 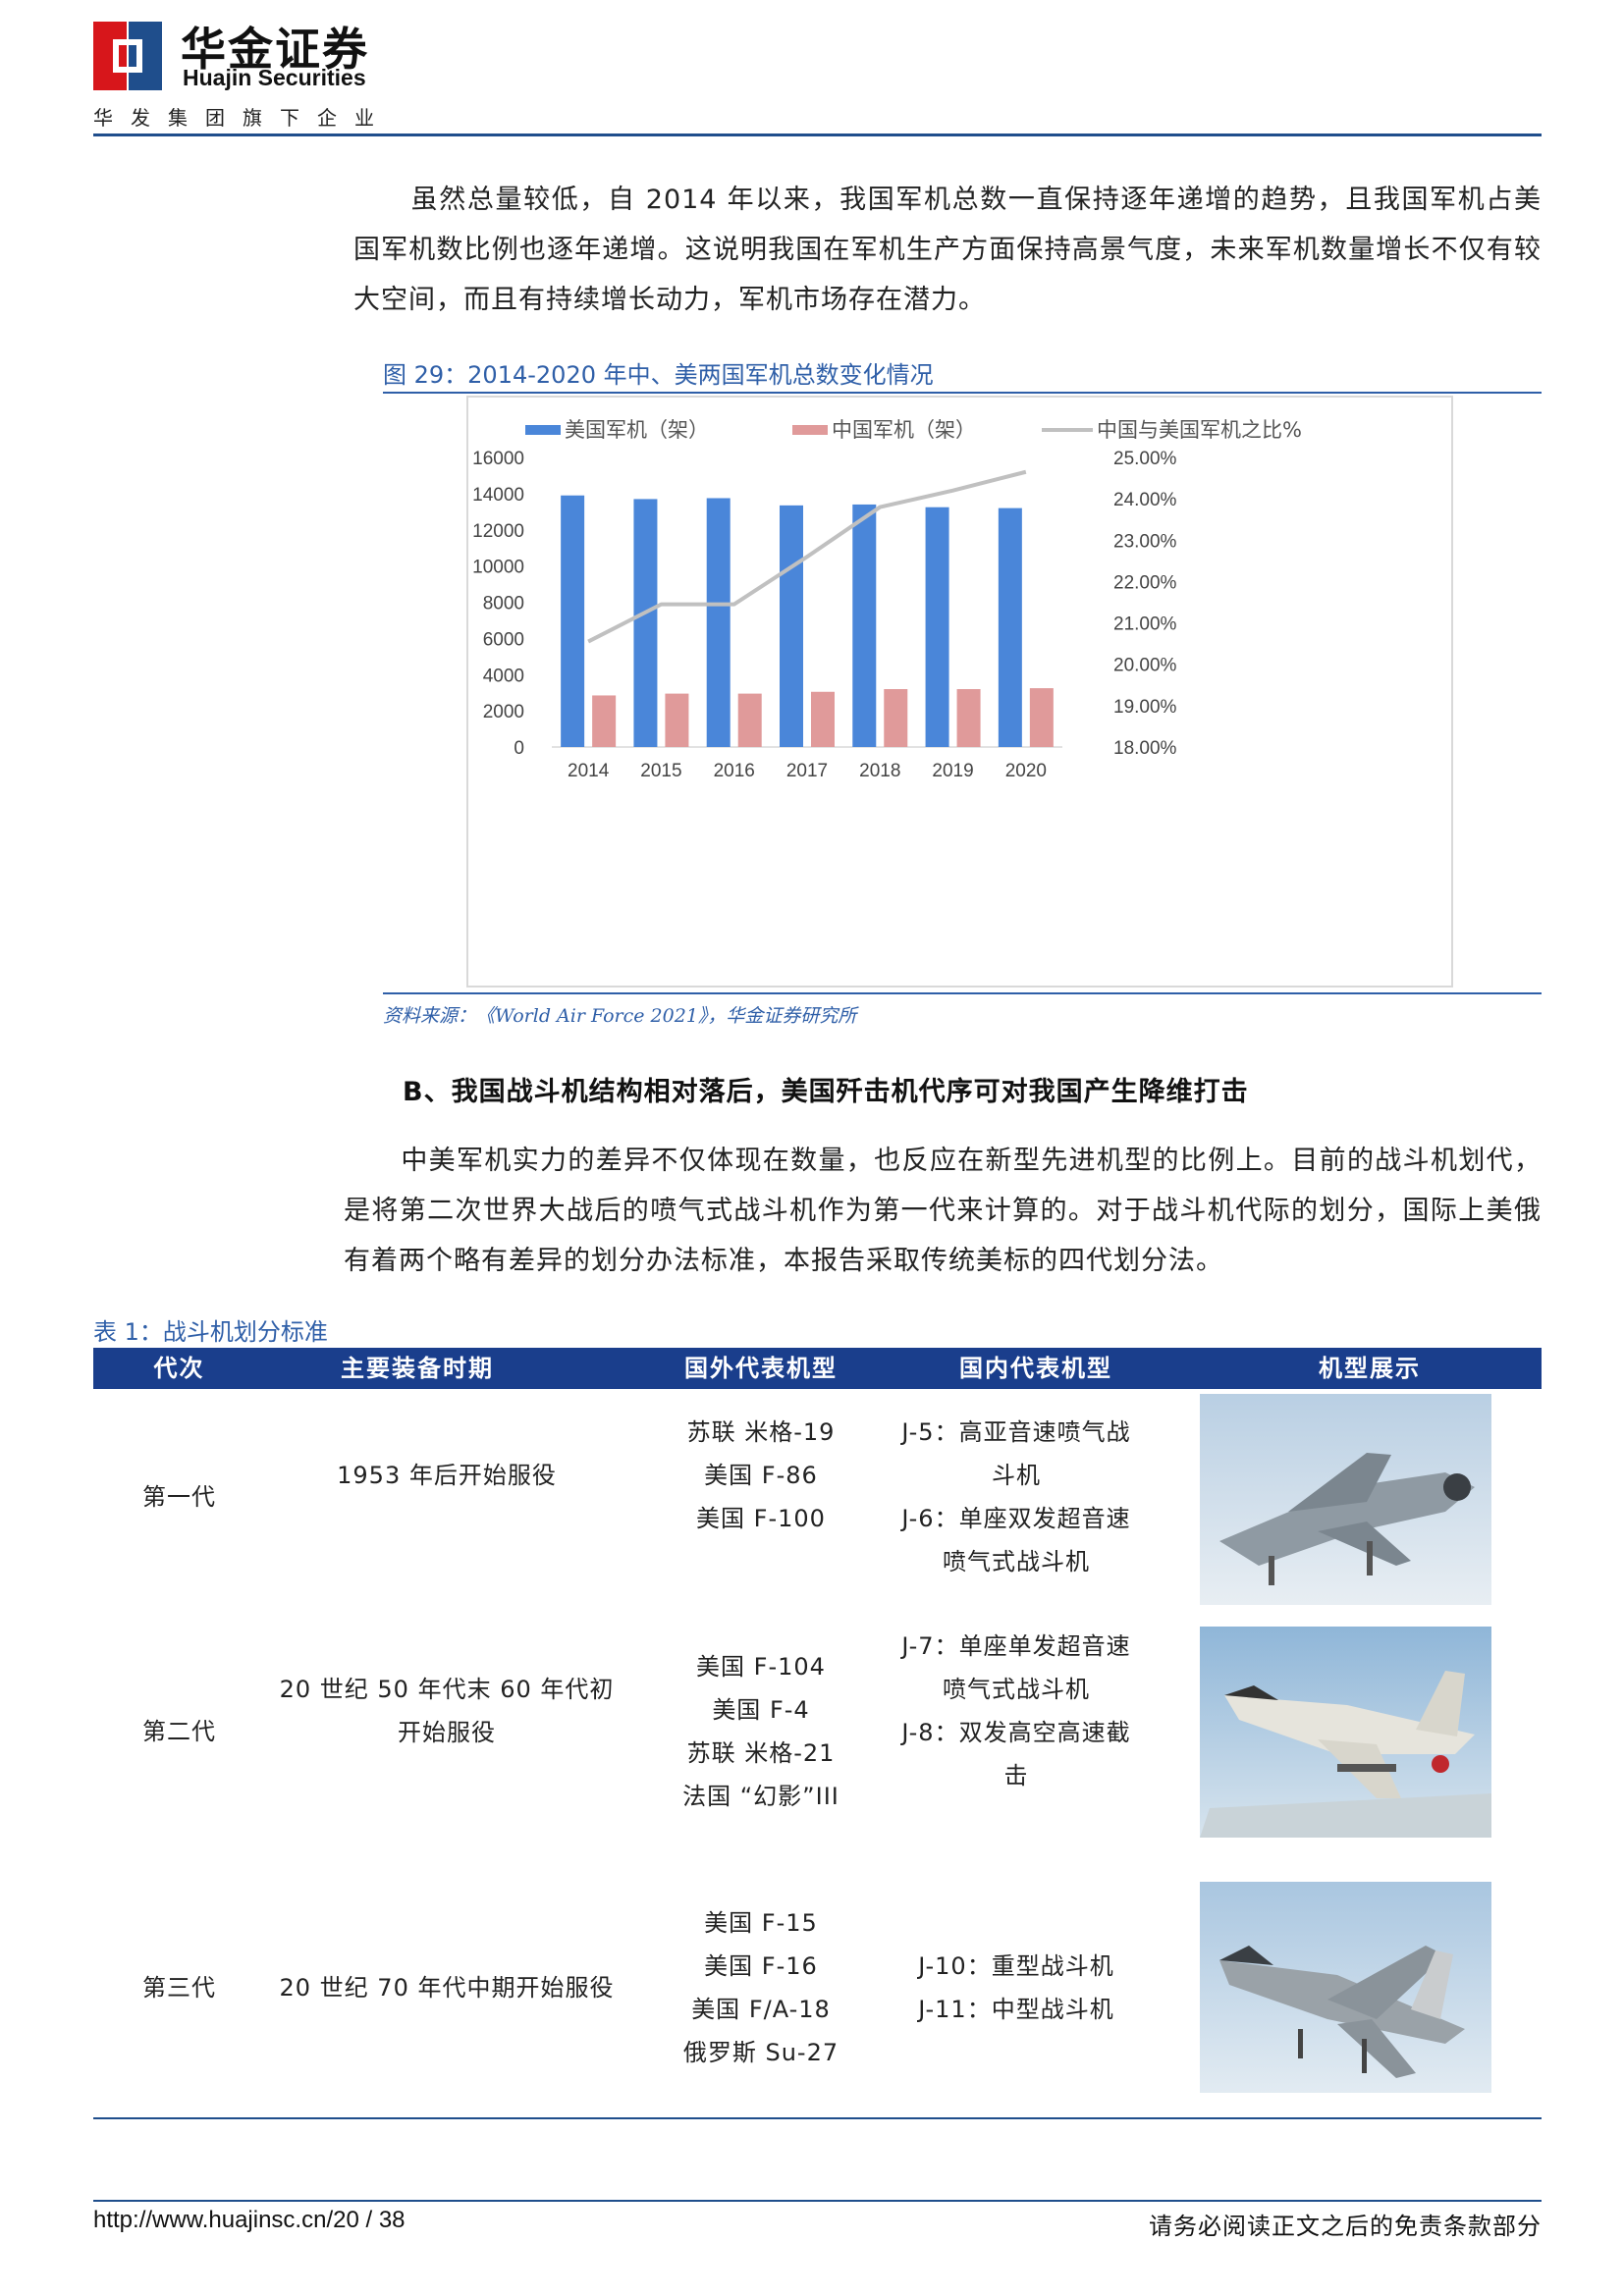 I want to click on x-tick-label: 2017, so click(x=807, y=771).